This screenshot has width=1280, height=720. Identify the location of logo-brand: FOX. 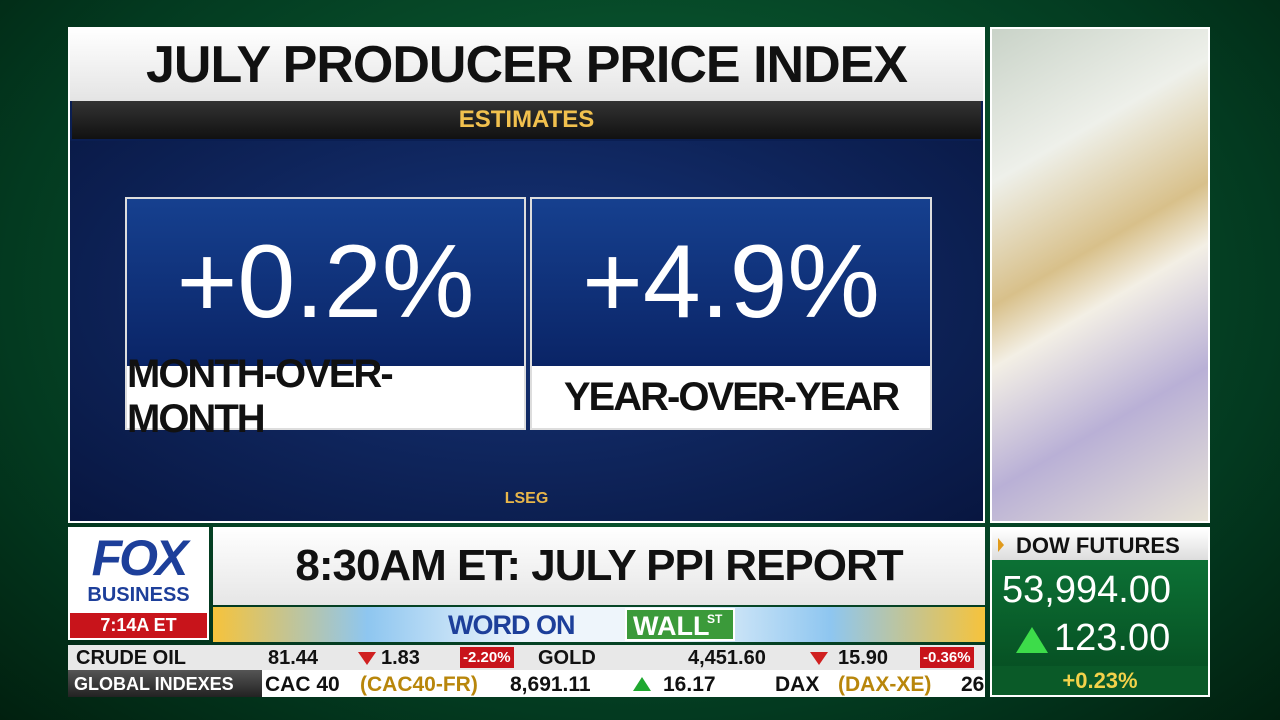
(140, 558).